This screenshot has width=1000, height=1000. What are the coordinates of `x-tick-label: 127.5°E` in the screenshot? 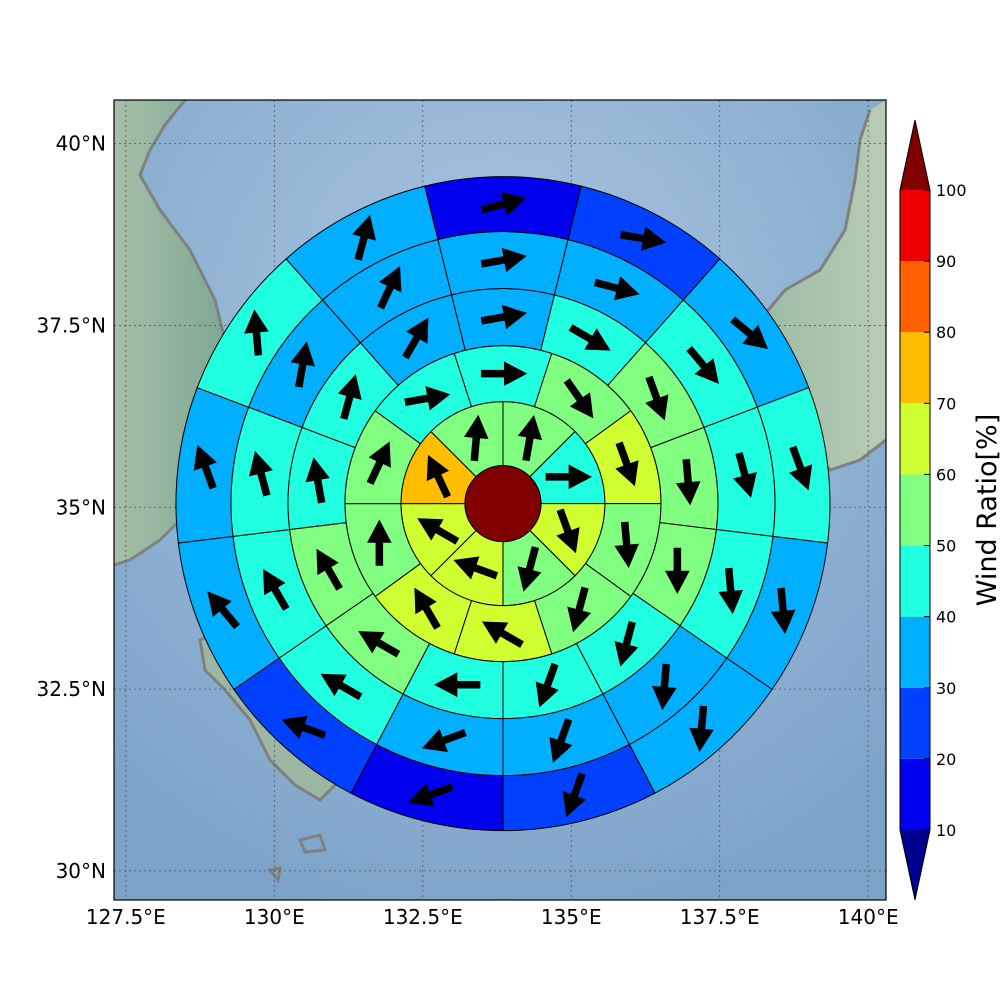 It's located at (126, 917).